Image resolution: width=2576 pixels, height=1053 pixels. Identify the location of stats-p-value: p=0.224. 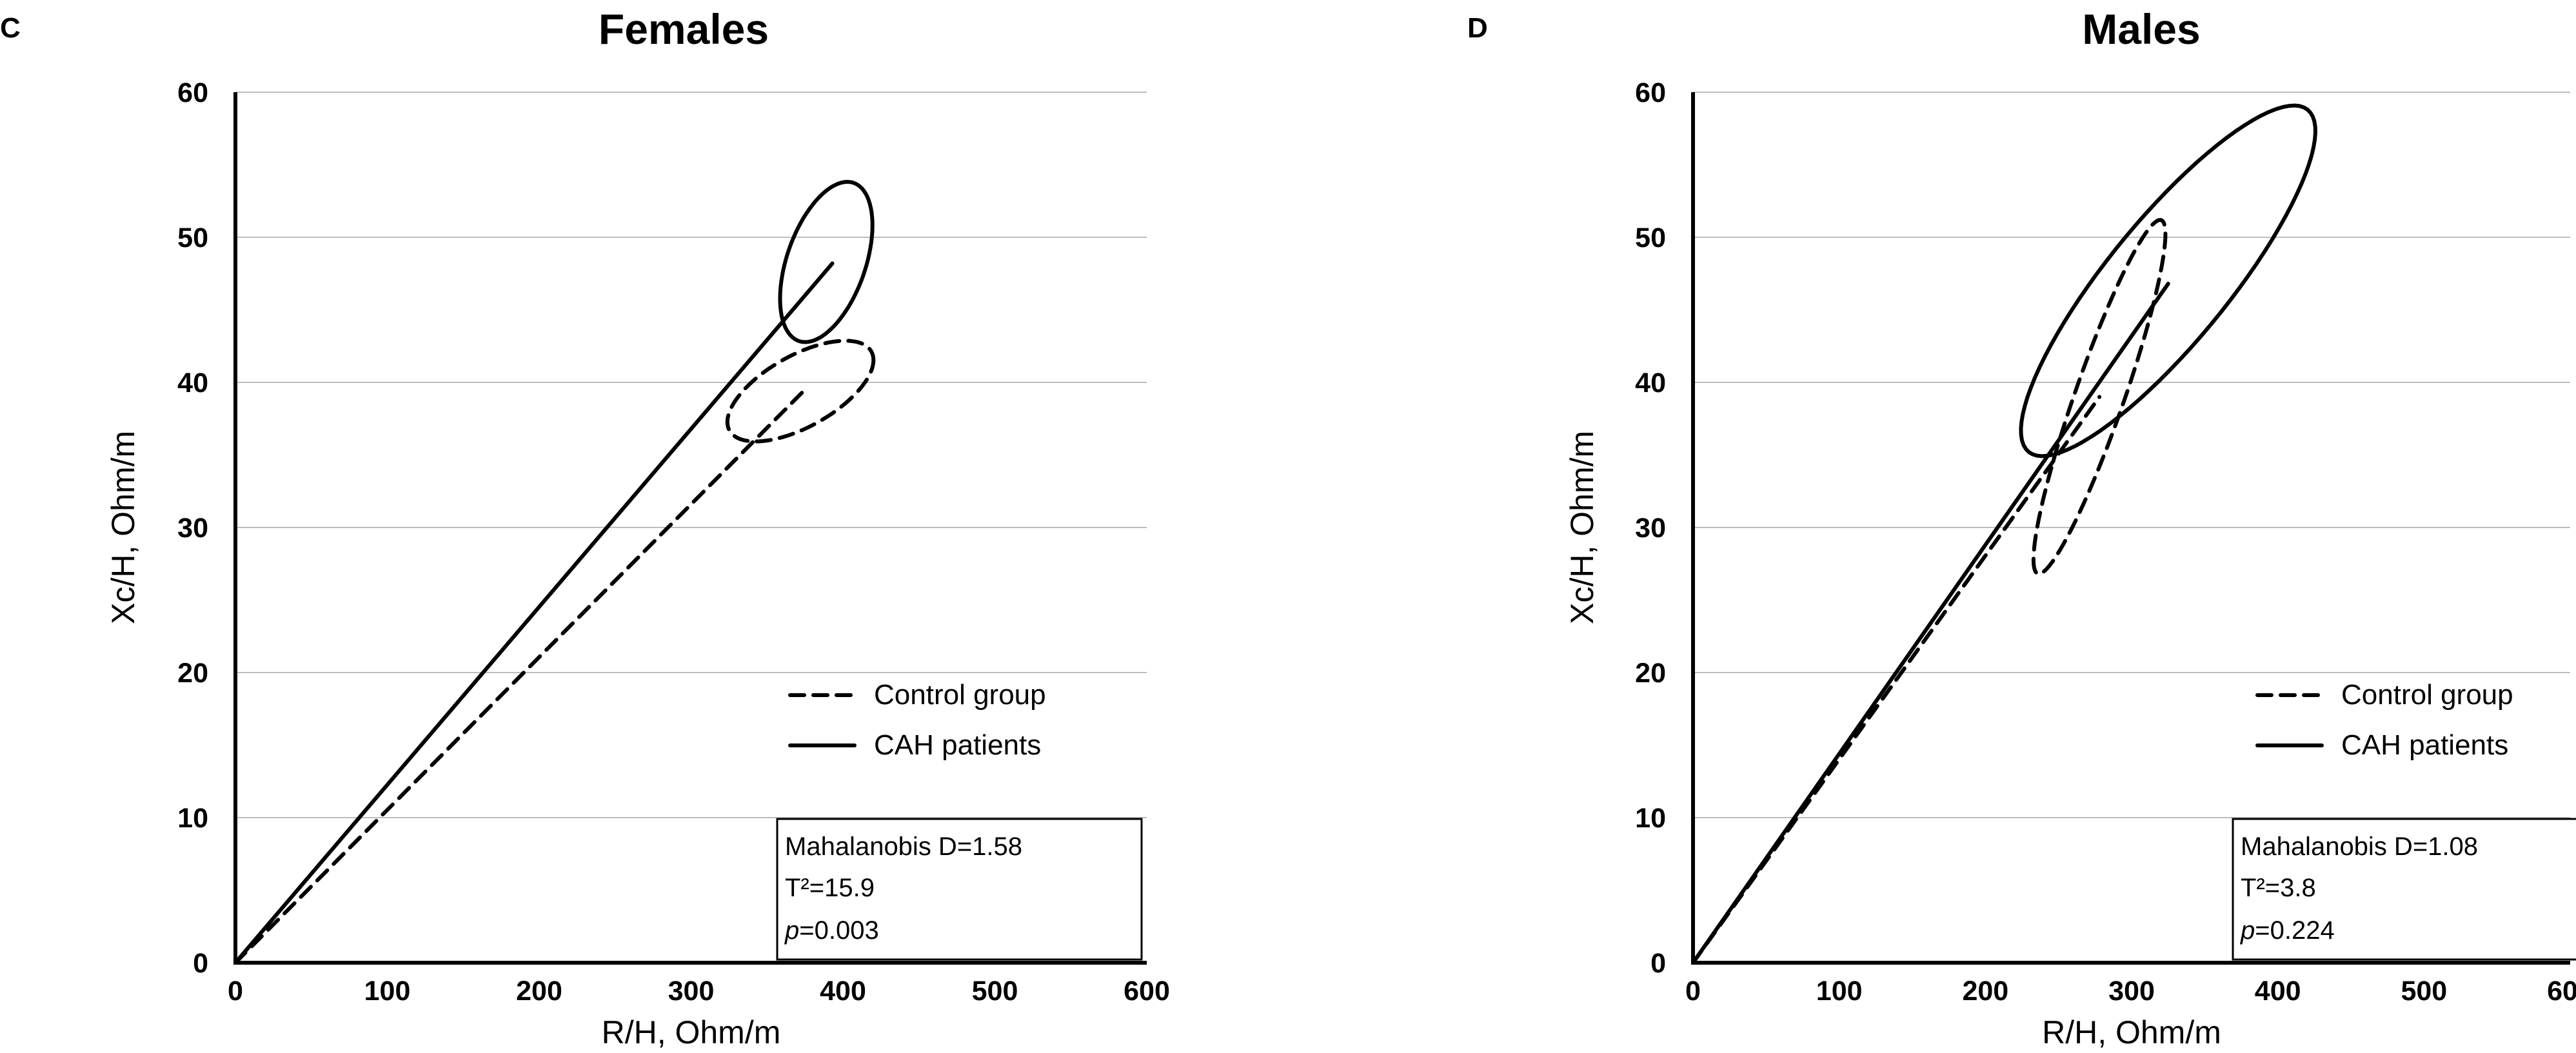
(2287, 930).